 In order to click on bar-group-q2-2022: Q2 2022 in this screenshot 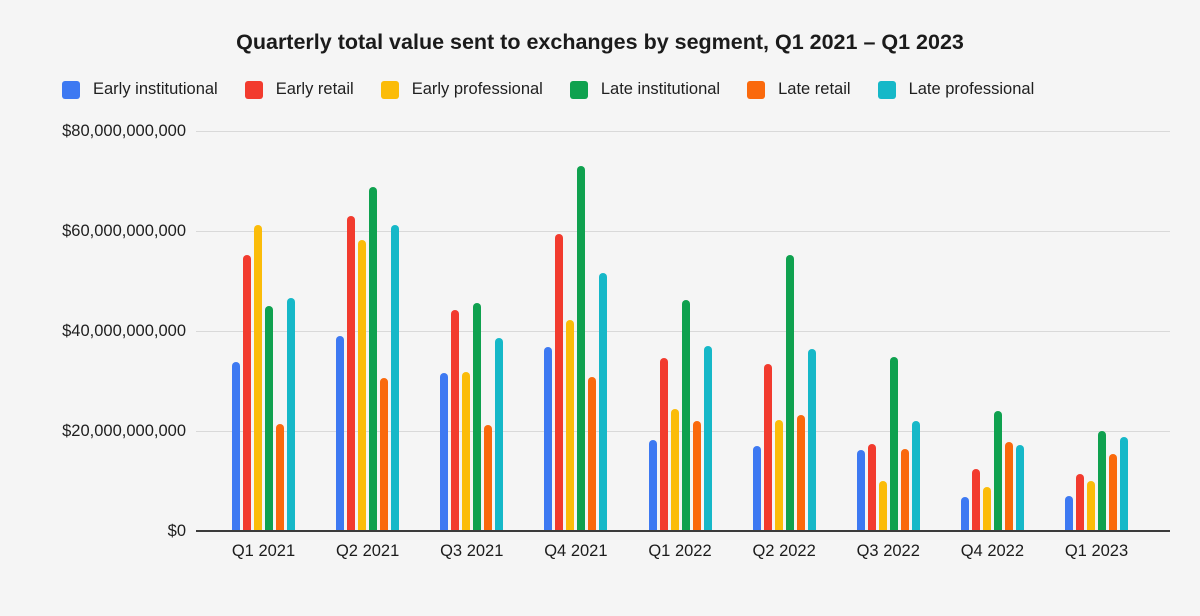, I will do `click(784, 345)`.